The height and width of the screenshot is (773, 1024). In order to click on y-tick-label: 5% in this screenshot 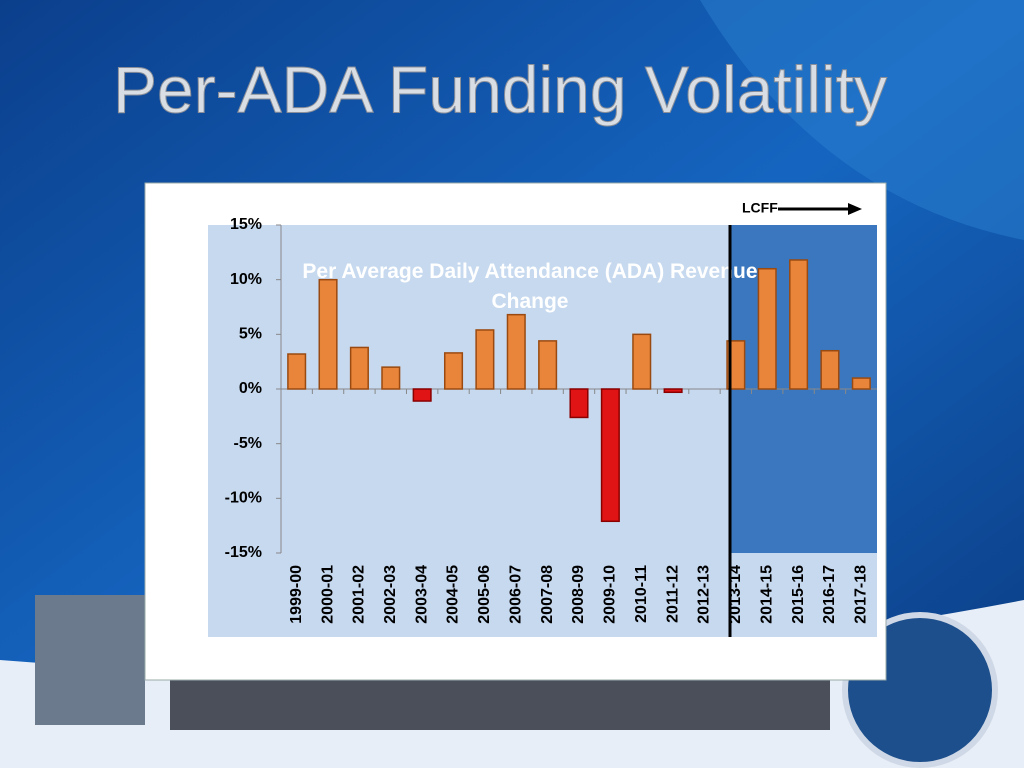, I will do `click(250, 334)`.